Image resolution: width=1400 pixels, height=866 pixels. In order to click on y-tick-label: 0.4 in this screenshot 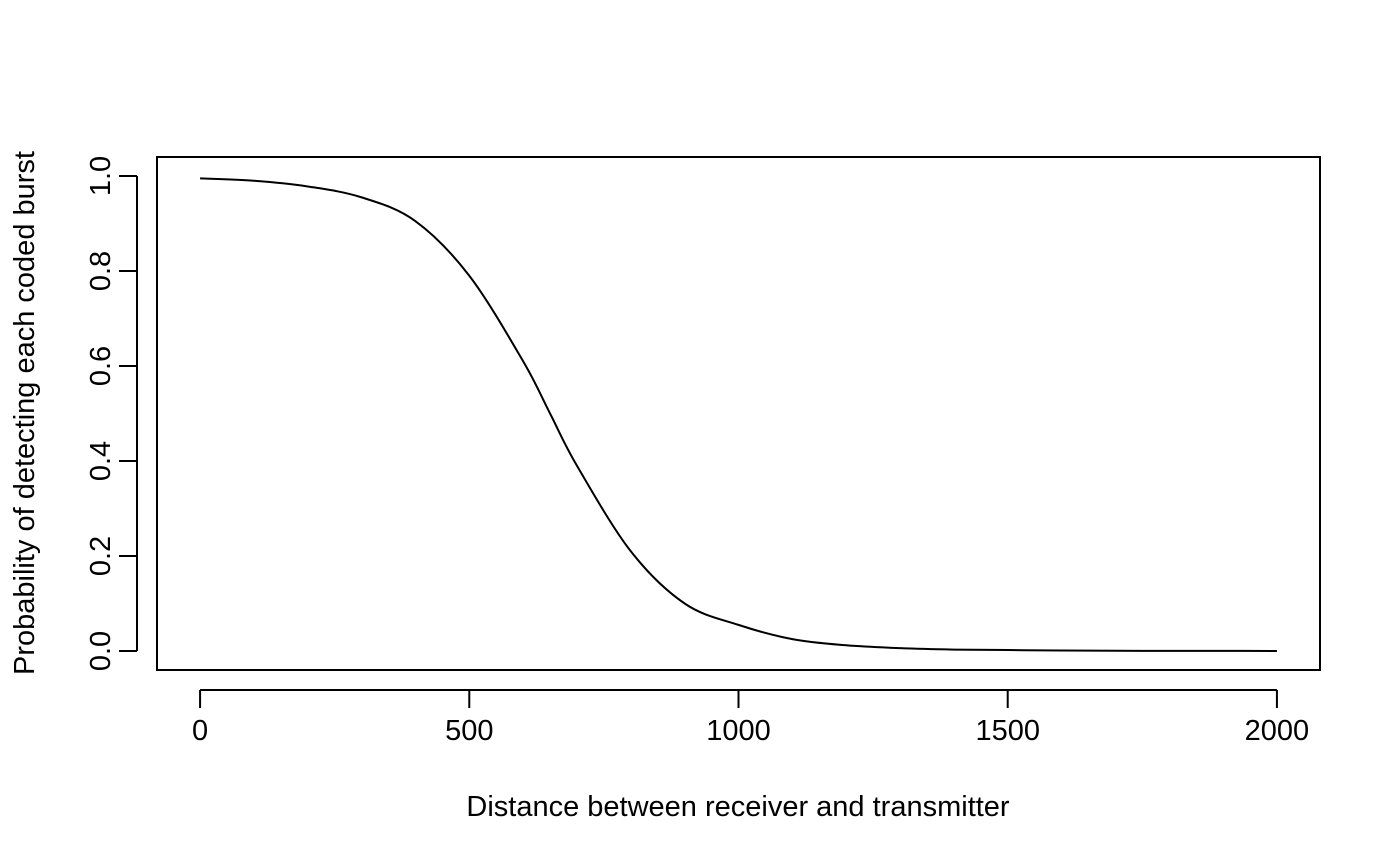, I will do `click(101, 461)`.